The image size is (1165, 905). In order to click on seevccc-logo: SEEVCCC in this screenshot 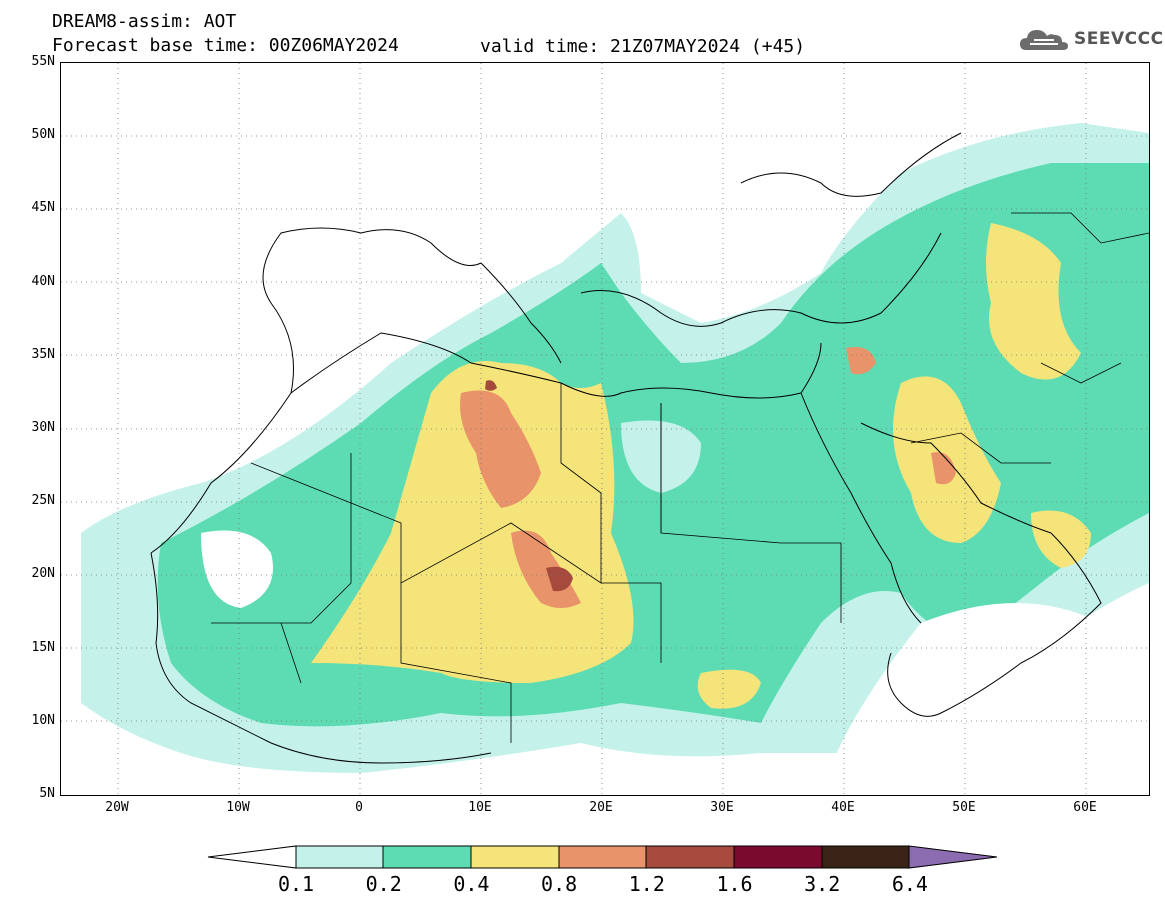, I will do `click(1091, 39)`.